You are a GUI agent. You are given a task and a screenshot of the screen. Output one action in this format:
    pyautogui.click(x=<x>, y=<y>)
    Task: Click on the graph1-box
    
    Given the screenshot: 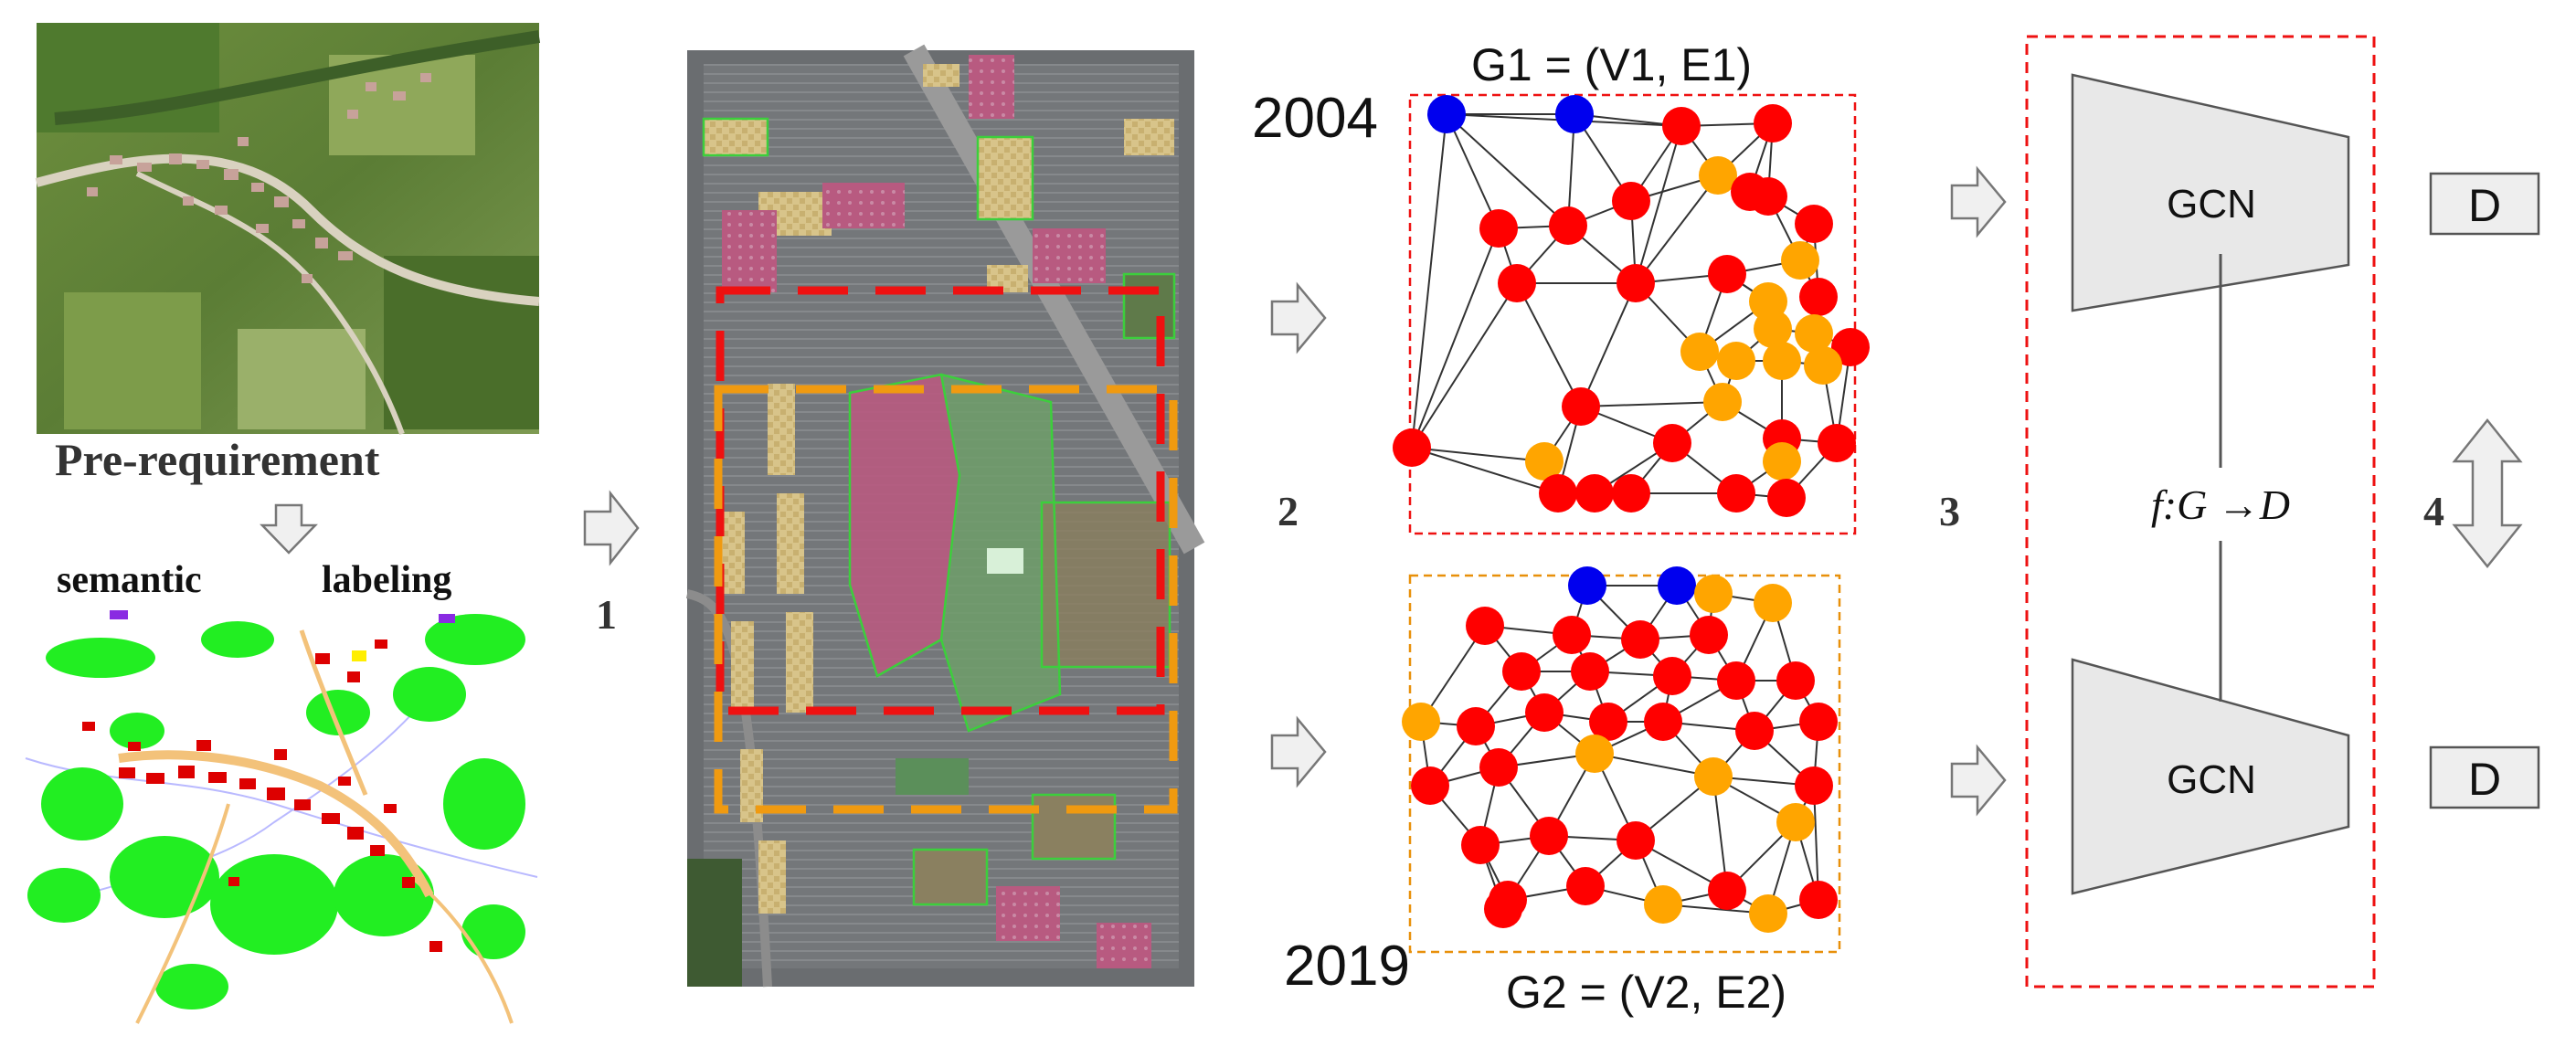 What is the action you would take?
    pyautogui.click(x=1632, y=314)
    